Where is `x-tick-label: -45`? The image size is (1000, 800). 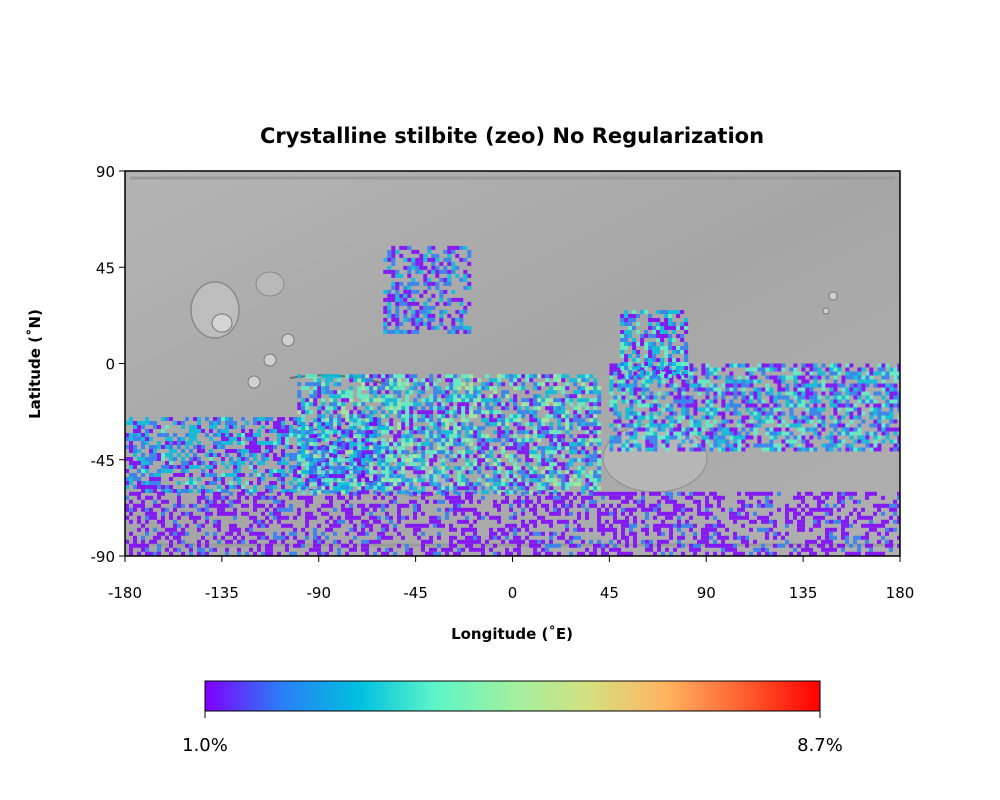 x-tick-label: -45 is located at coordinates (415, 593).